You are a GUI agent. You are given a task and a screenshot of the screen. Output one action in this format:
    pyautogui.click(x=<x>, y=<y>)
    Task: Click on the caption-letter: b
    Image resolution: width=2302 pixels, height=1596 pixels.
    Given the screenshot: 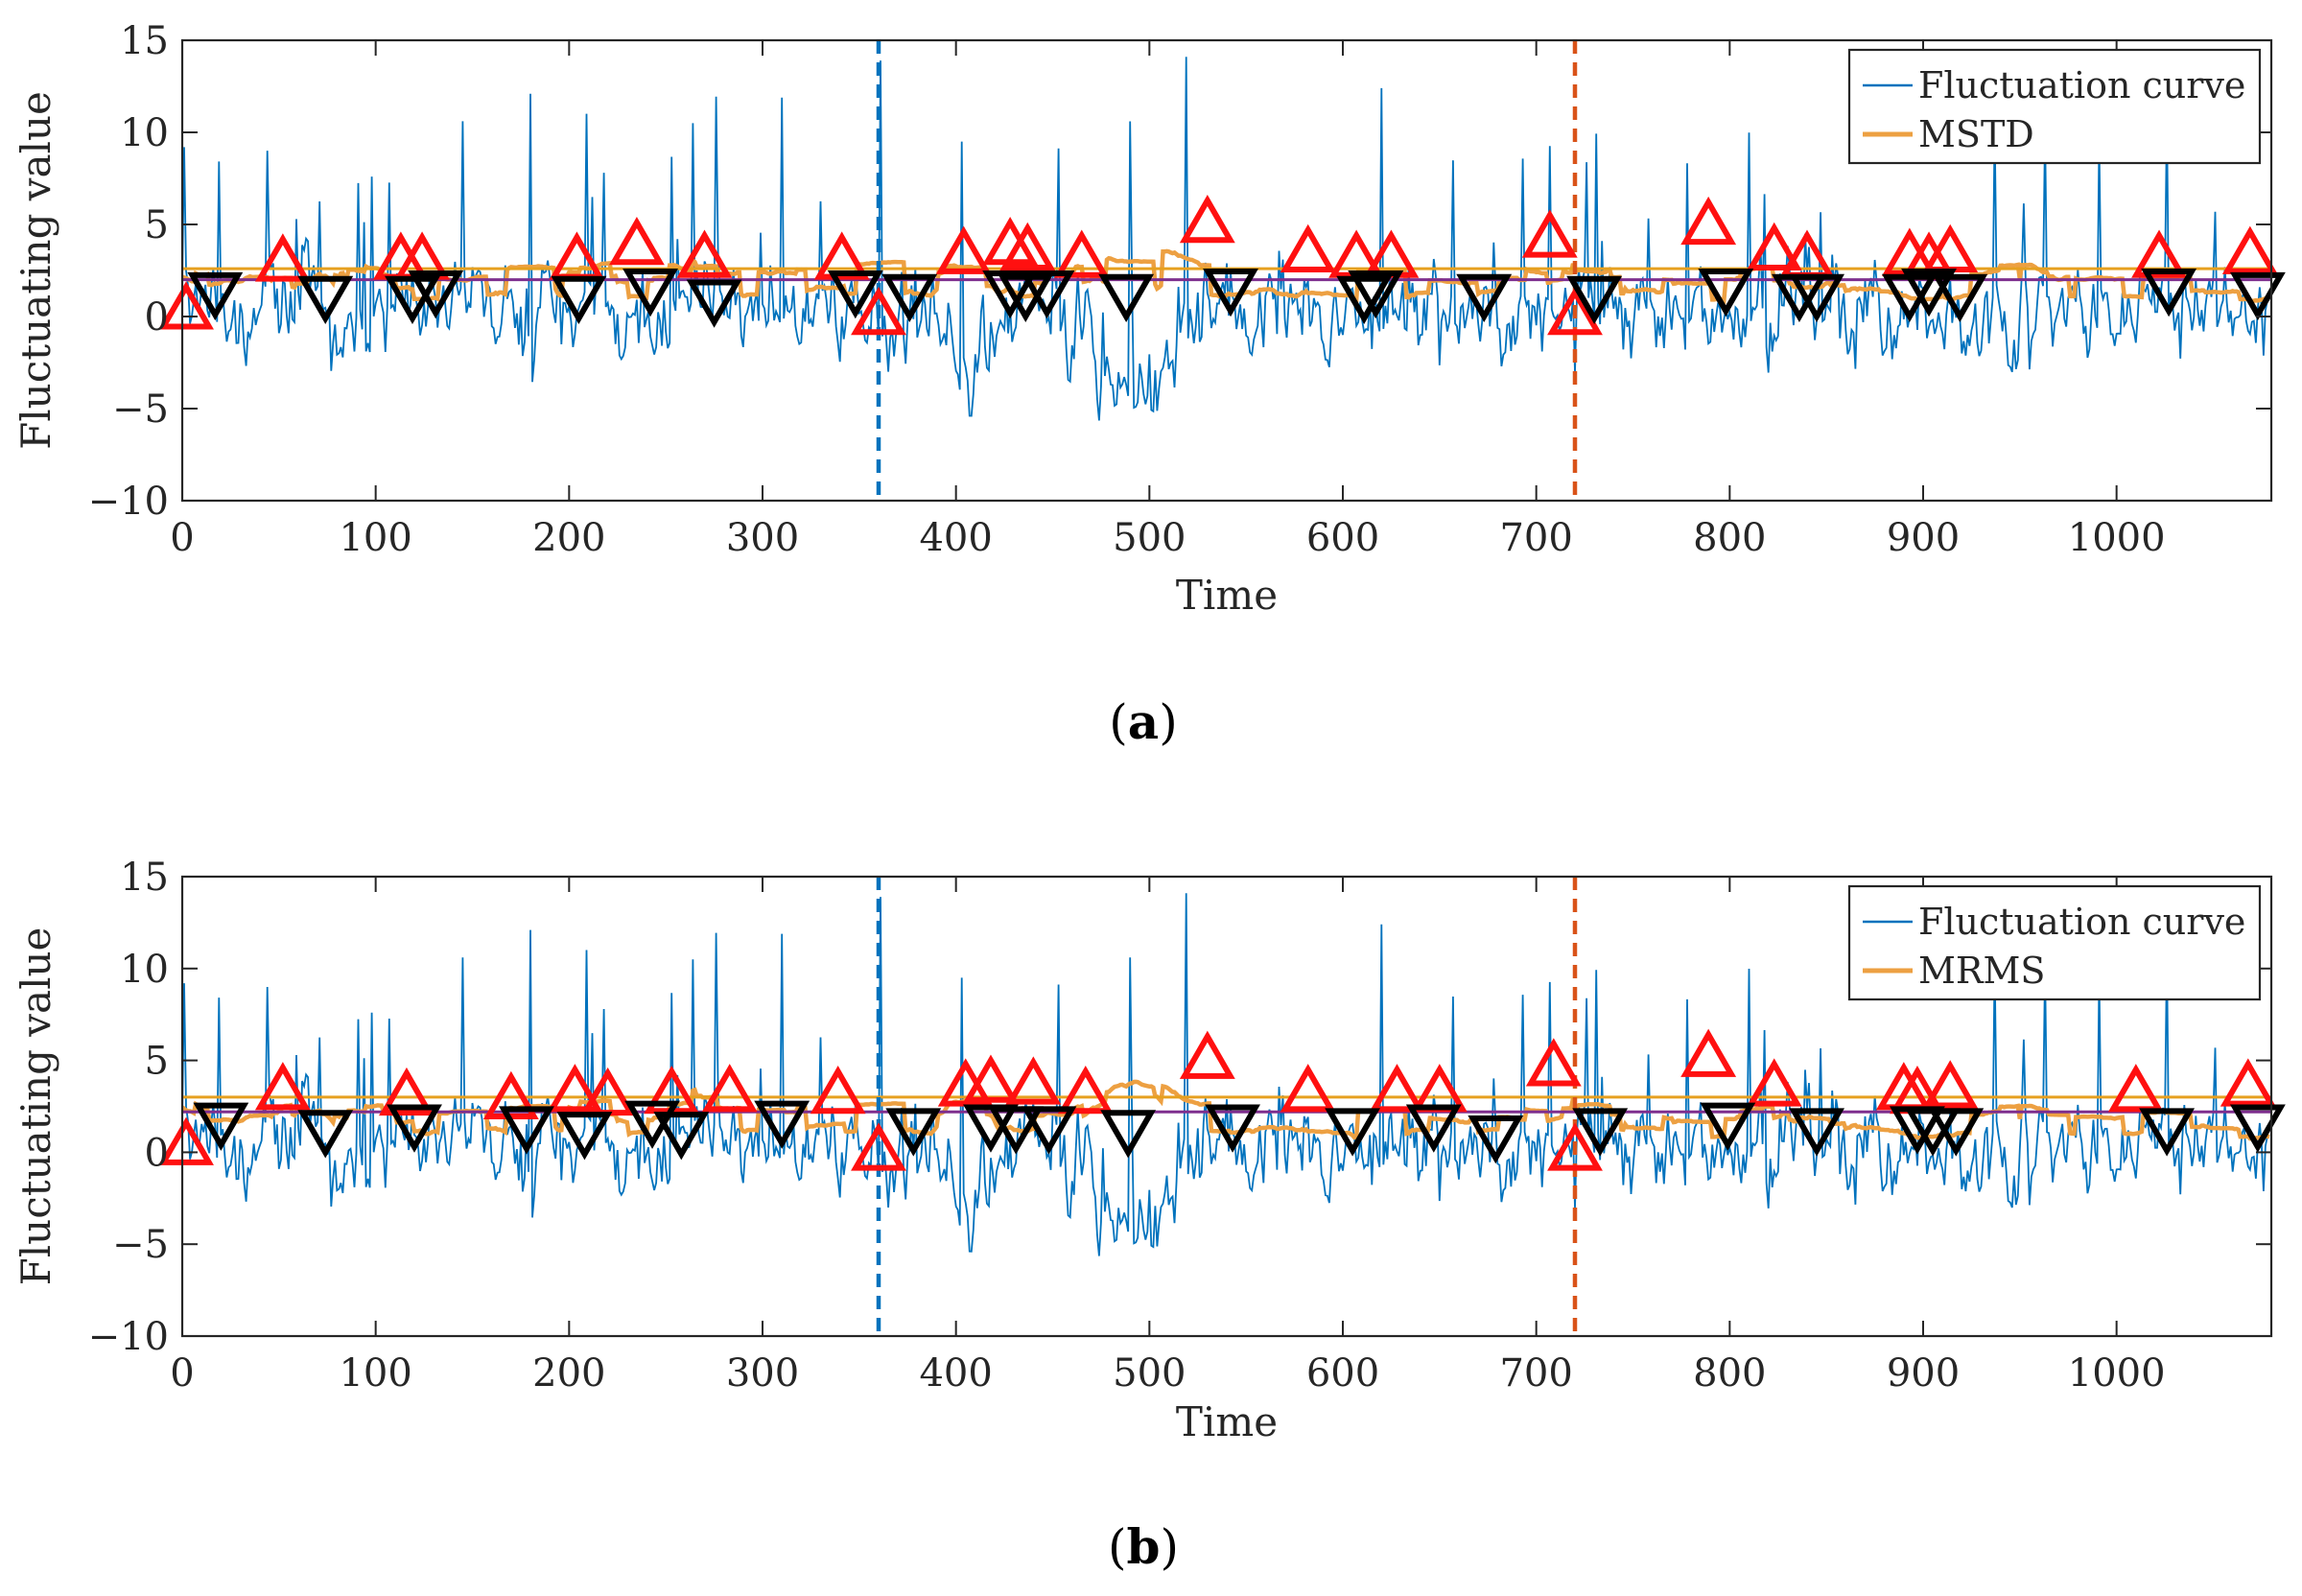 What is the action you would take?
    pyautogui.click(x=1144, y=1546)
    